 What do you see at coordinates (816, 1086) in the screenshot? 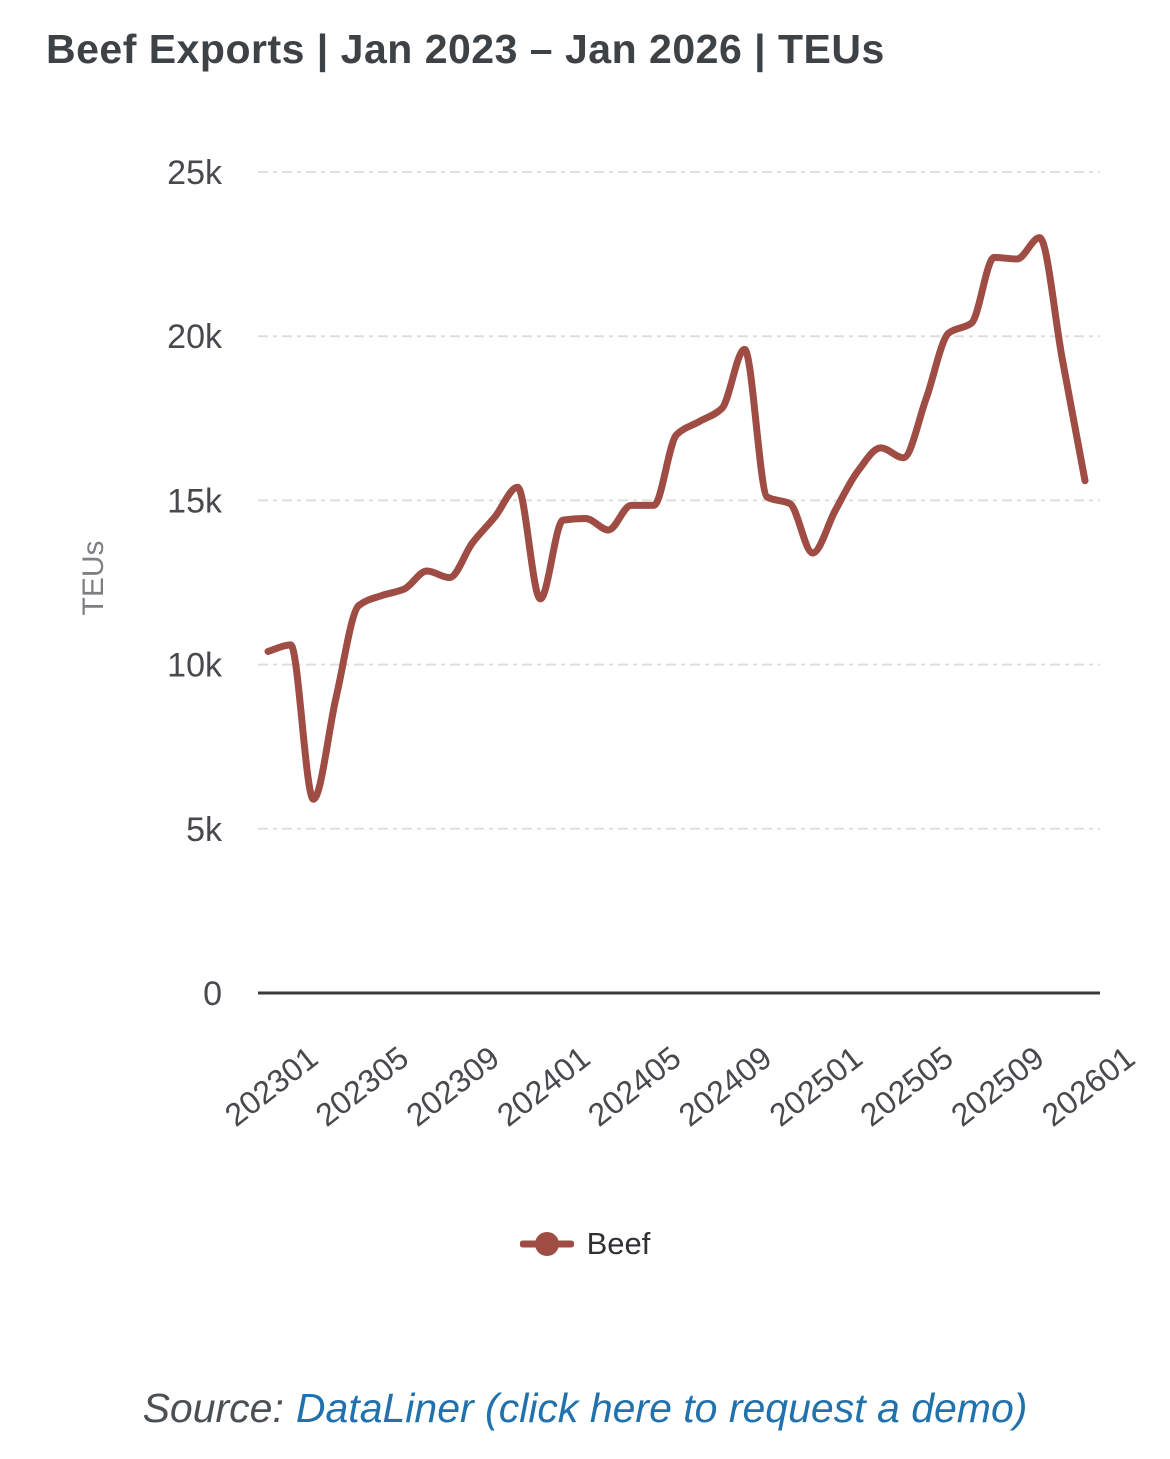
I see `x-tick-label: 202501` at bounding box center [816, 1086].